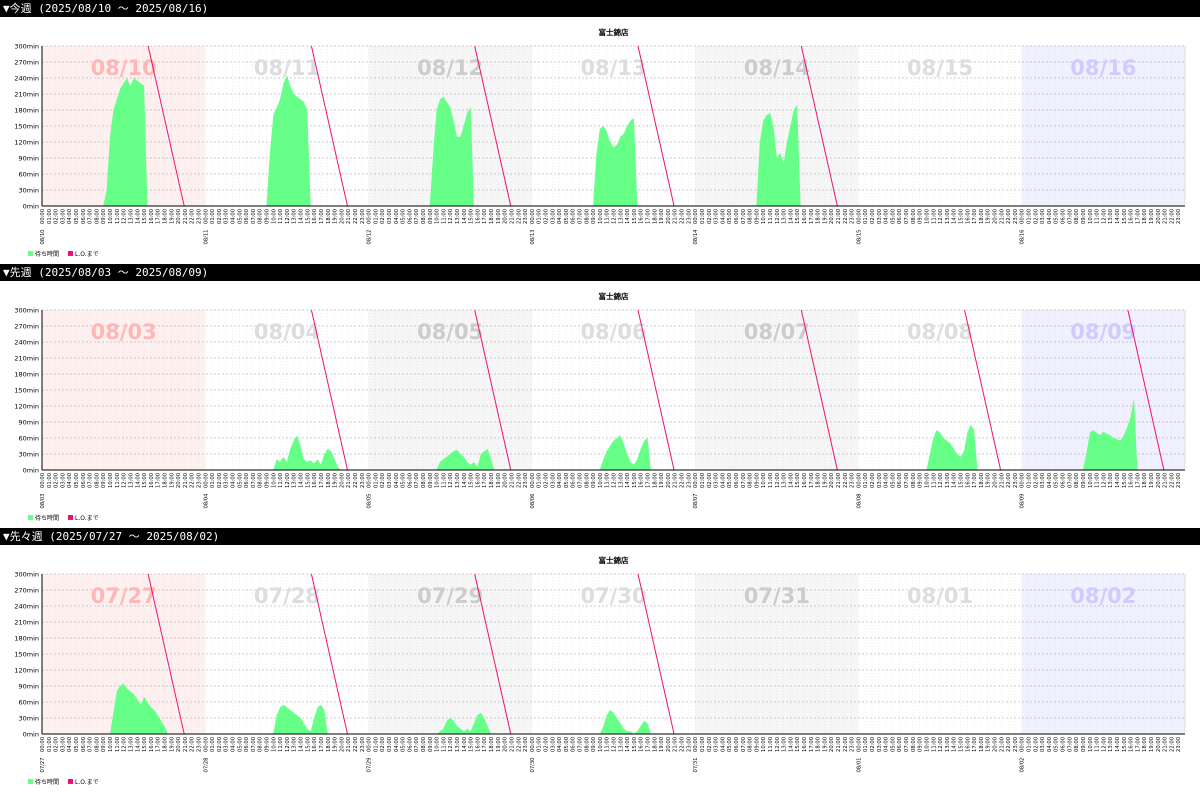 This screenshot has width=1200, height=792. I want to click on x-tick-label: 04:00, so click(560, 744).